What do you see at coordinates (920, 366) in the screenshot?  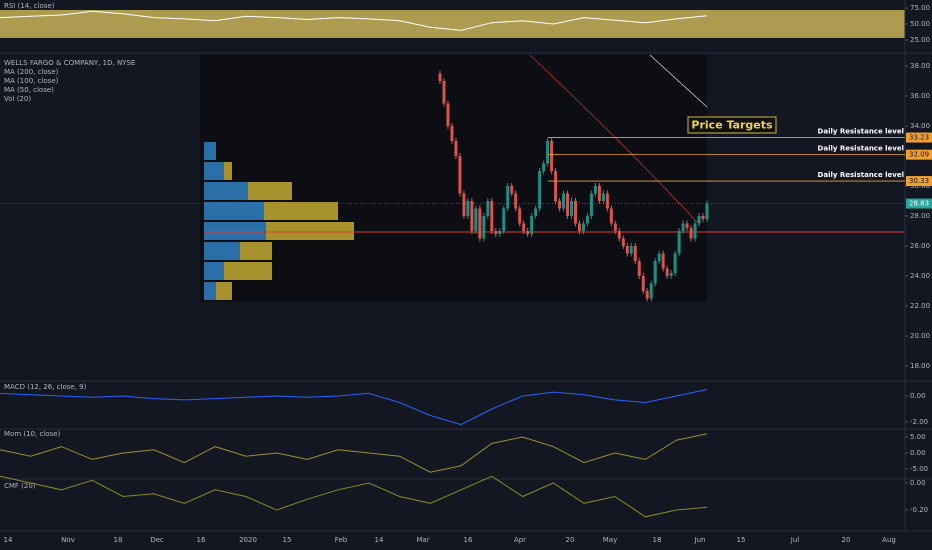 I see `y-tick-label: 18.00` at bounding box center [920, 366].